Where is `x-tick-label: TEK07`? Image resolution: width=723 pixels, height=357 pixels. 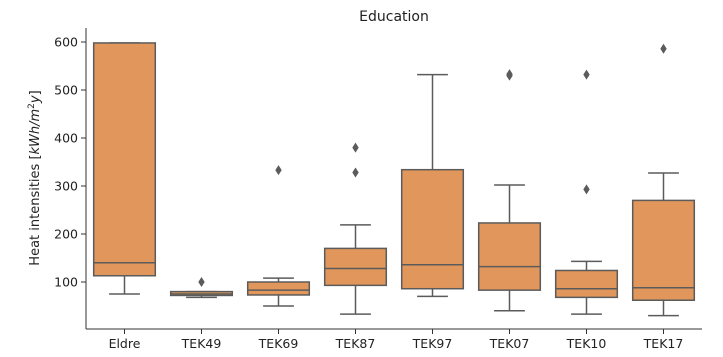
x-tick-label: TEK07 is located at coordinates (509, 343).